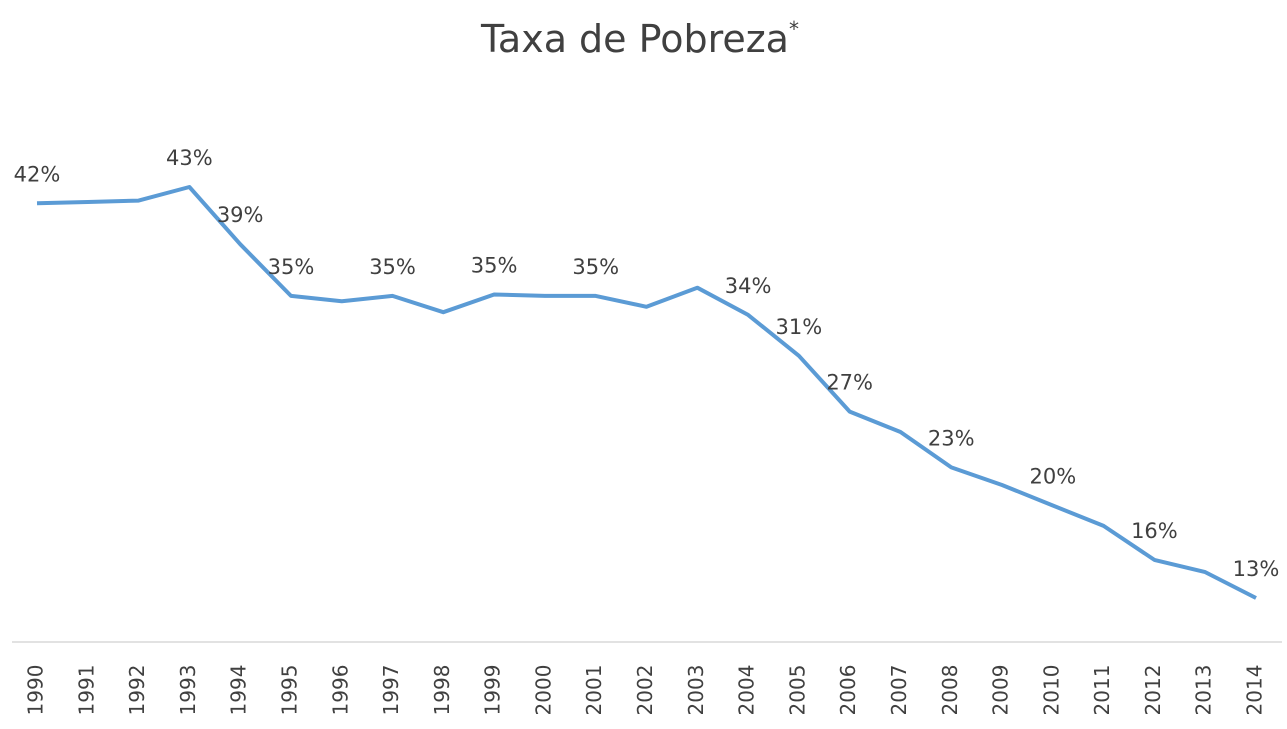 The height and width of the screenshot is (729, 1287). What do you see at coordinates (634, 39) in the screenshot?
I see `title-text: Taxa de Pobreza` at bounding box center [634, 39].